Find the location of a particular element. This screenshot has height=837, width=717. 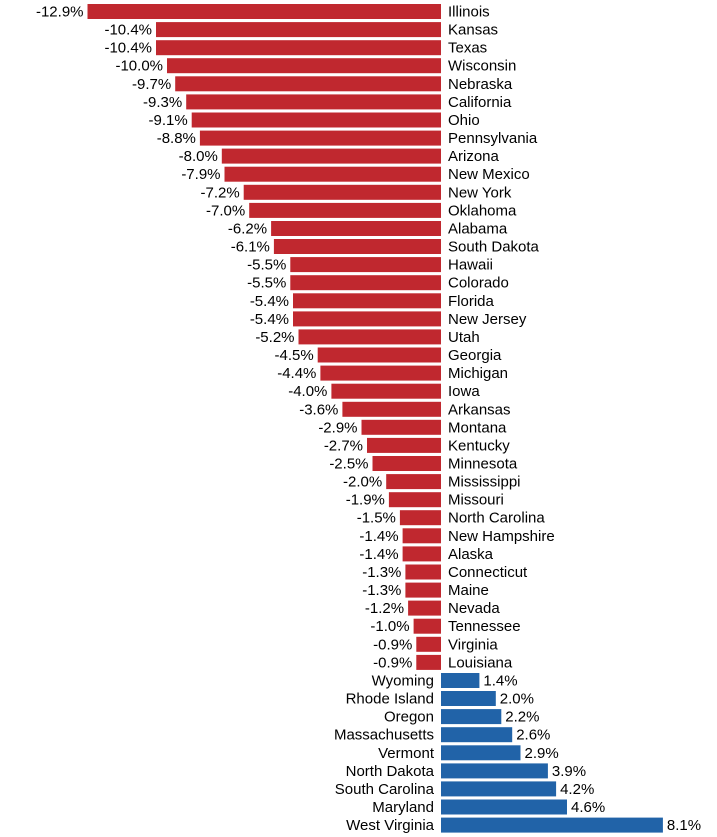

data-label: -2.7% is located at coordinates (343, 445).